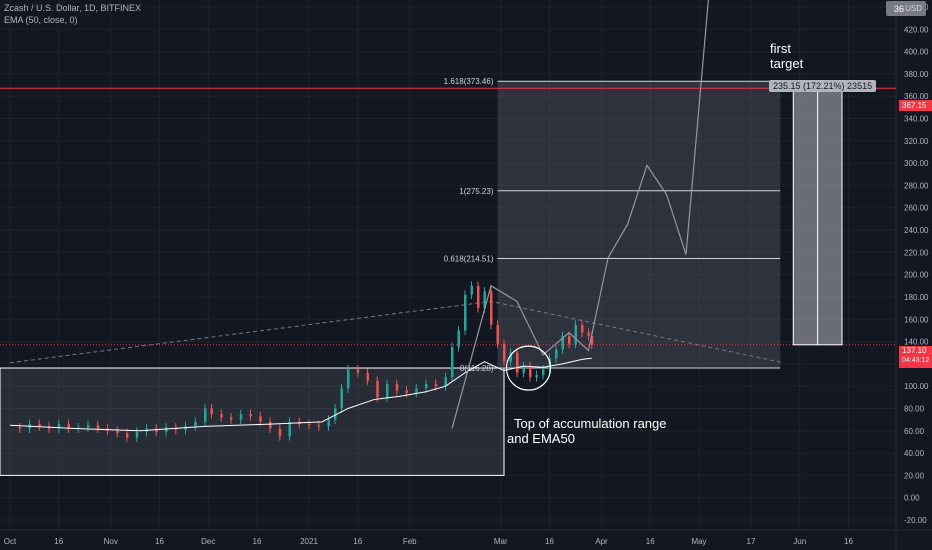 The width and height of the screenshot is (932, 550). I want to click on y-tick-label: 400.00, so click(916, 52).